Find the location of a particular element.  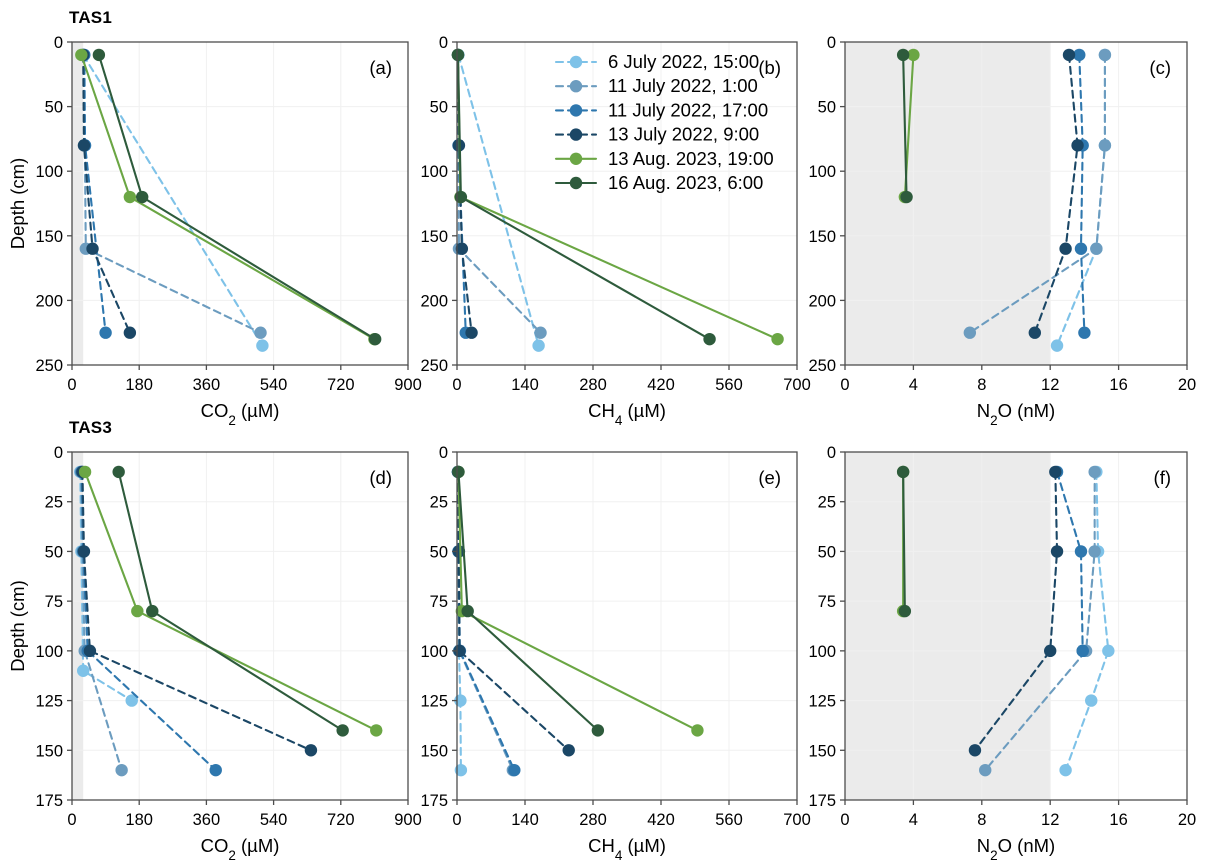

xtick-label: 16 is located at coordinates (1118, 820).